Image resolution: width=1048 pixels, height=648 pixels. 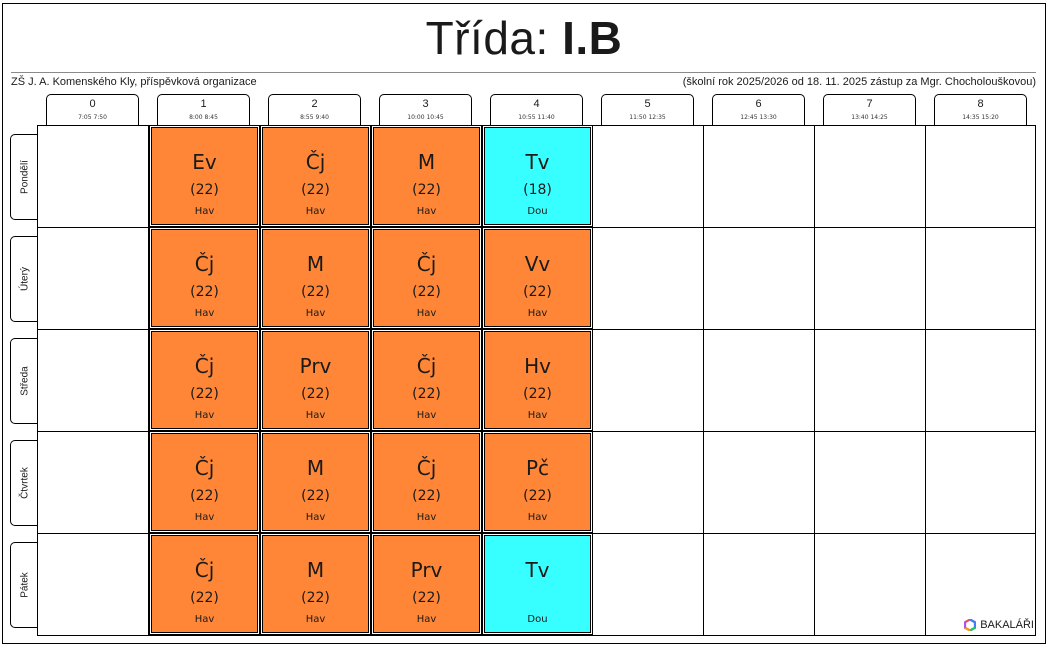 I want to click on lesson-subject: Pč, so click(x=537, y=468).